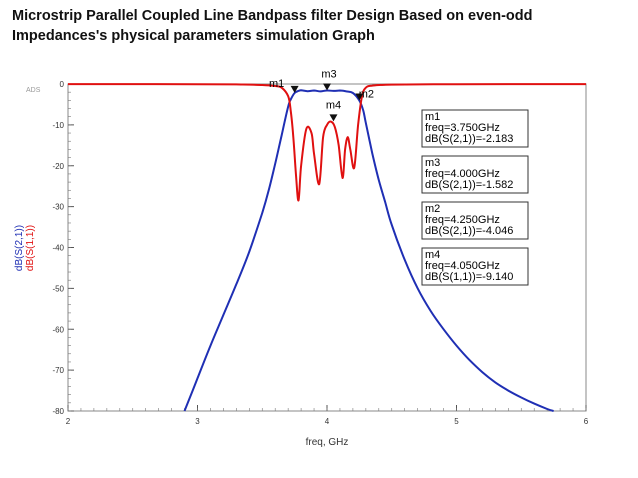 The height and width of the screenshot is (478, 638). I want to click on marker-m1-triangle, so click(294, 89).